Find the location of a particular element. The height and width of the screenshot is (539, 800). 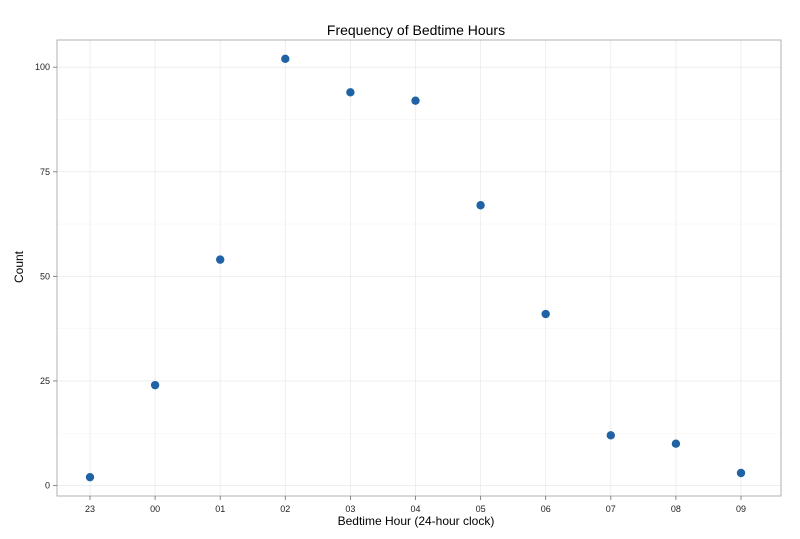

x-tick-label: 09 is located at coordinates (741, 509).